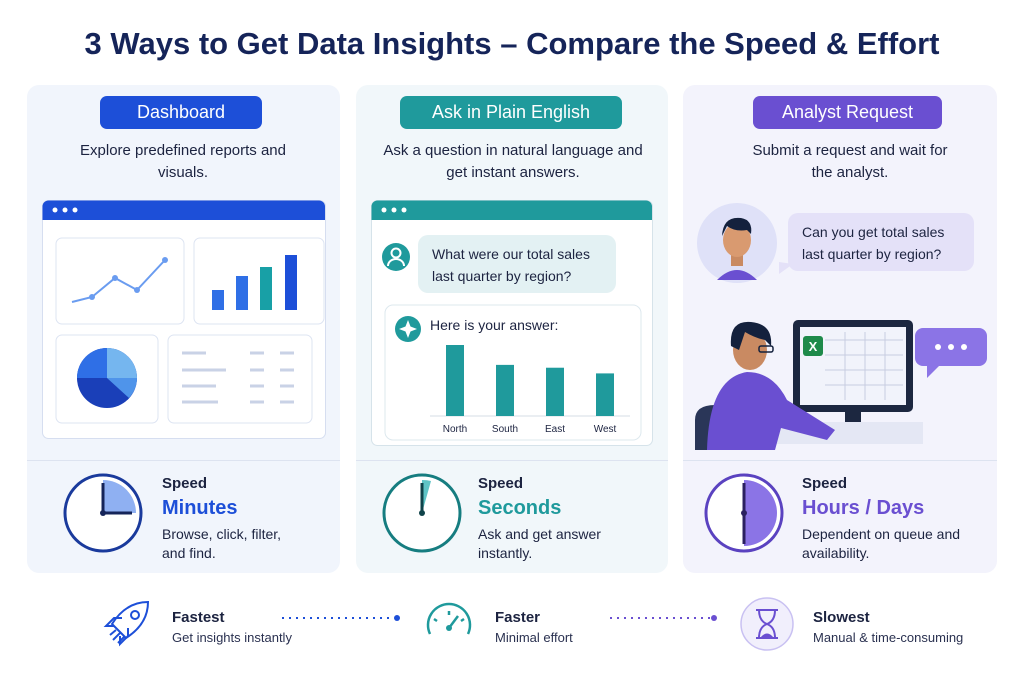 This screenshot has width=1024, height=683. I want to click on description: Explore predefined reports and visuals., so click(183, 161).